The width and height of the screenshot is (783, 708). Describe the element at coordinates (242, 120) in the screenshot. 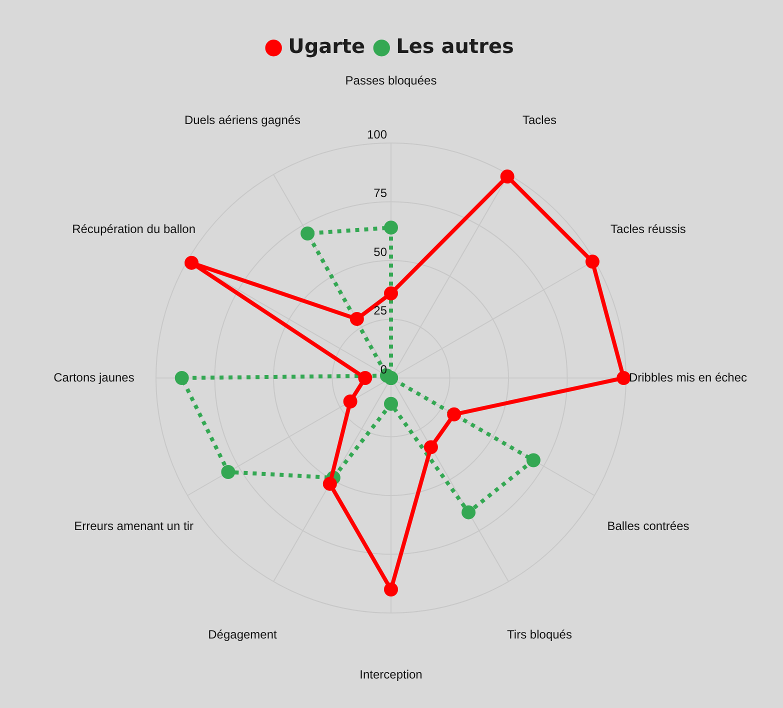

I see `spoke-label: Duels aériens gagnés` at that location.